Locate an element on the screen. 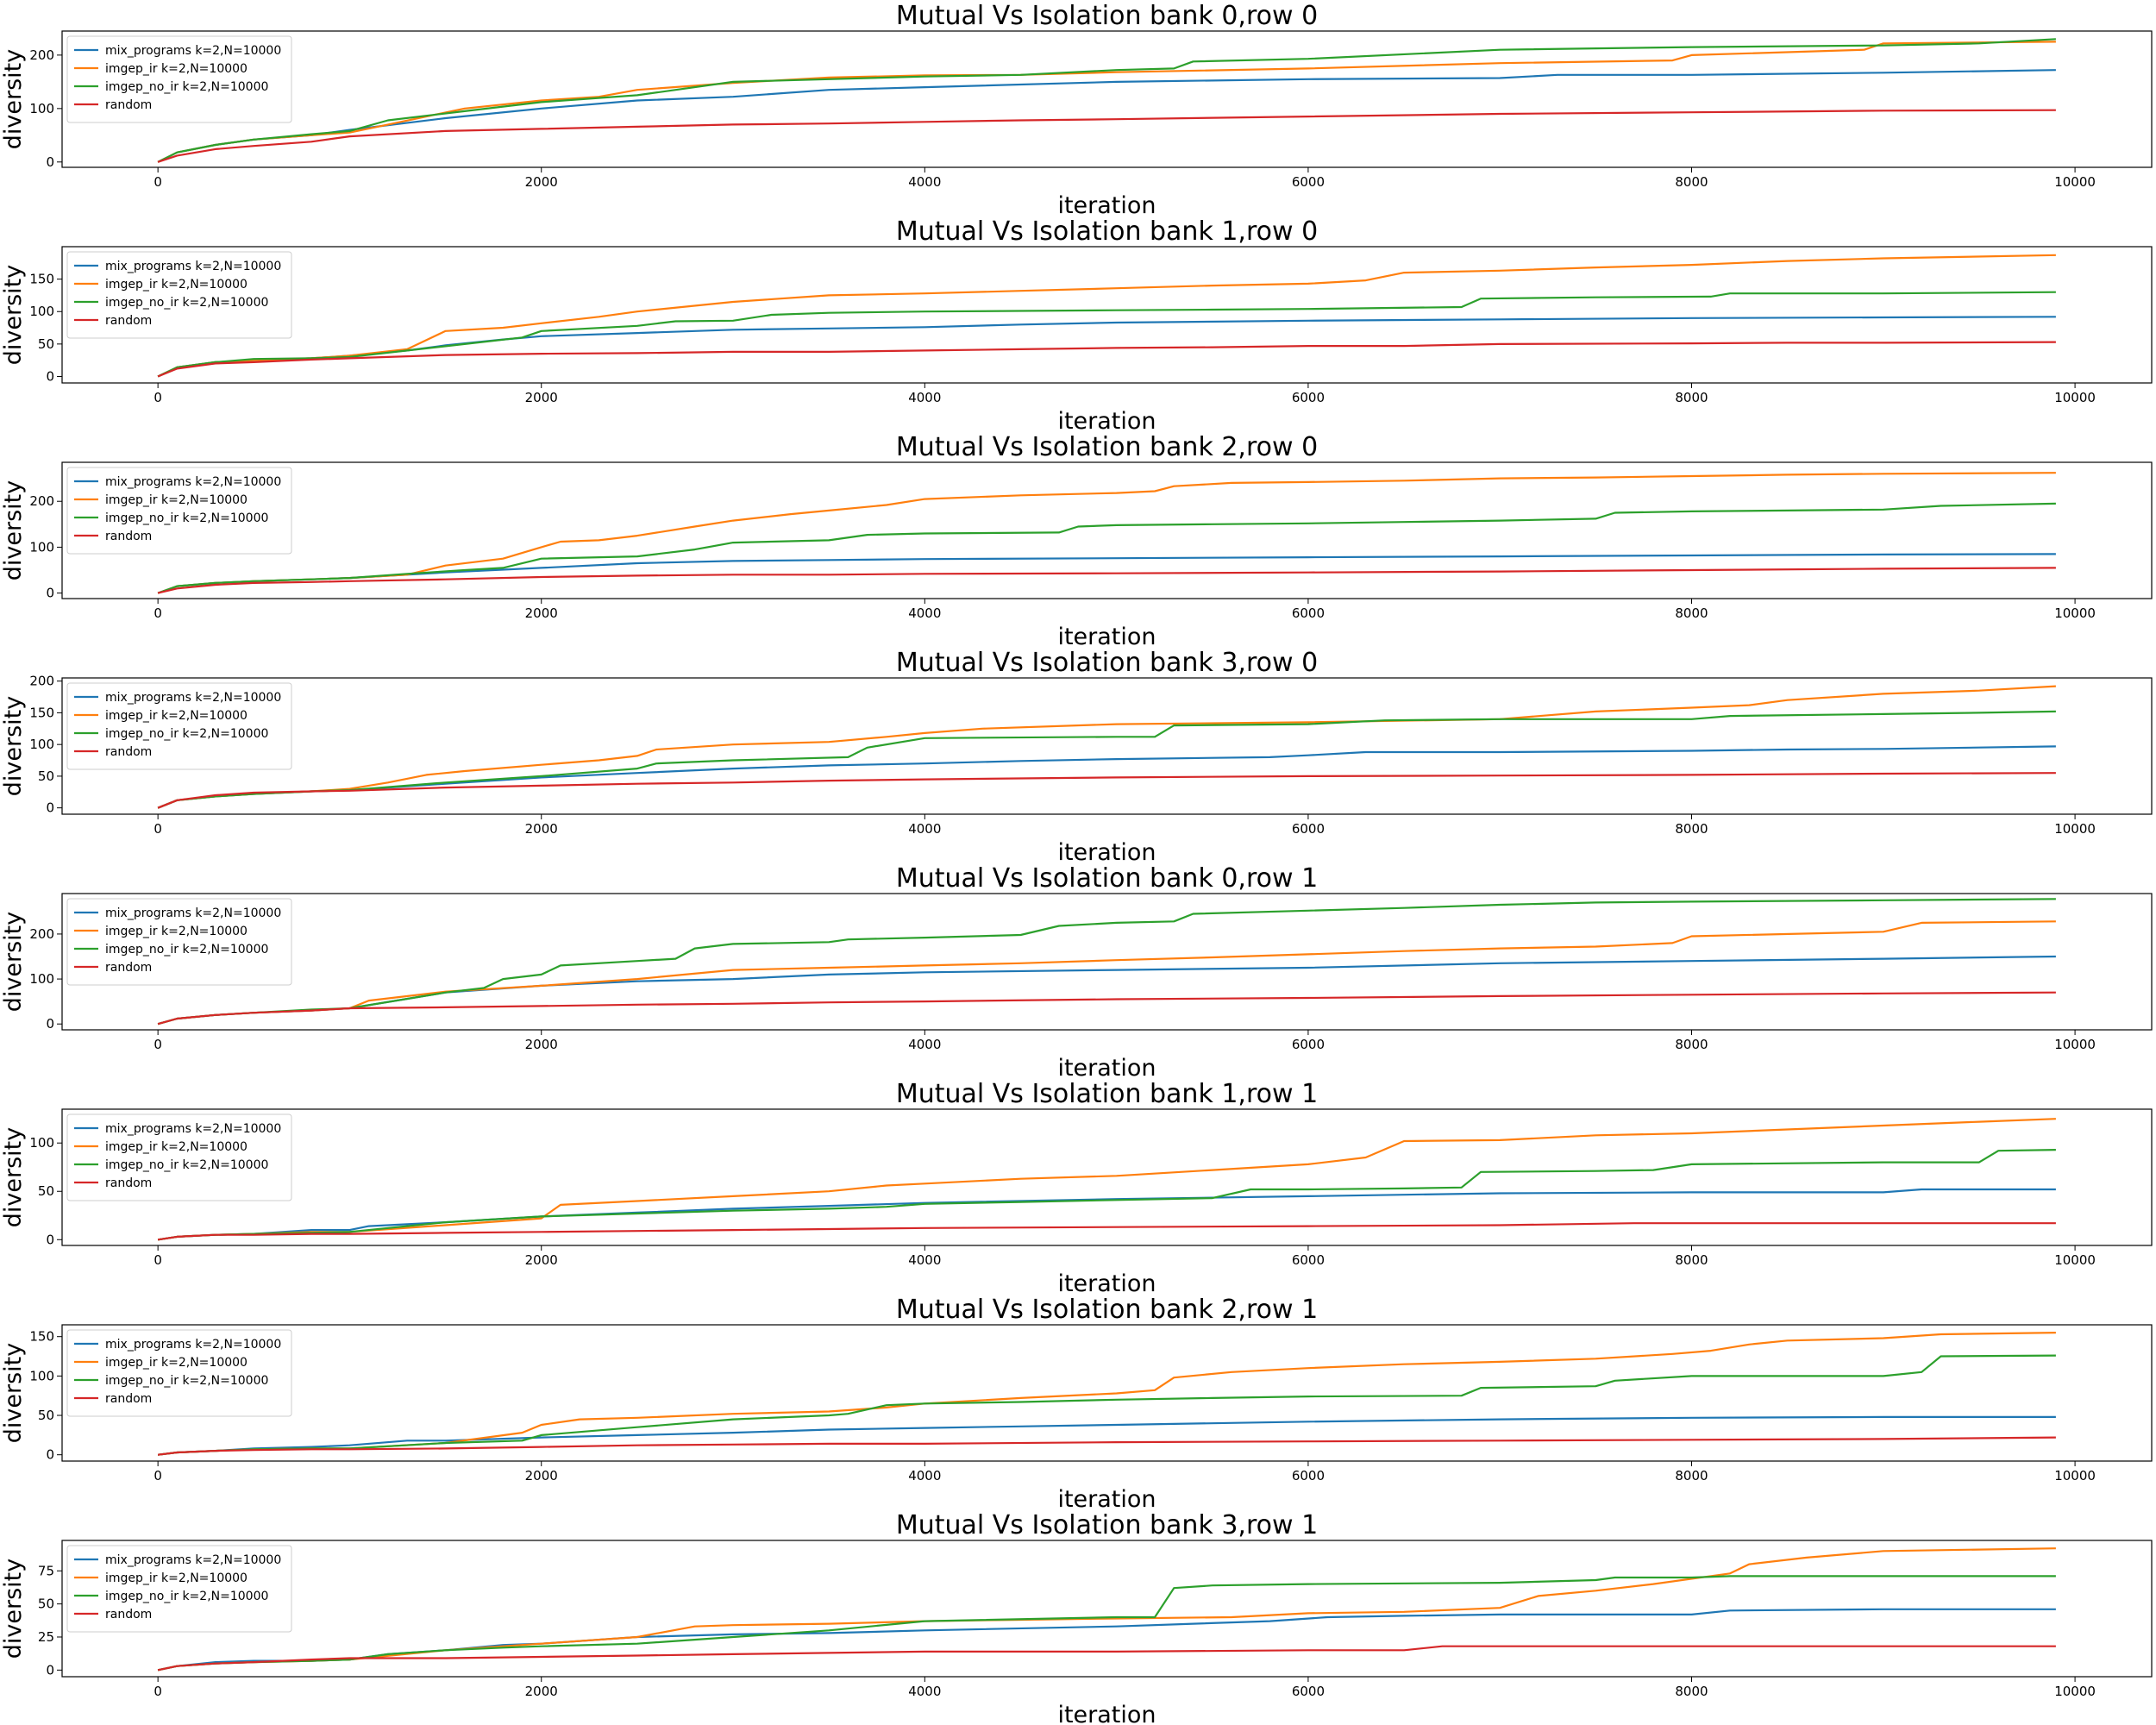 The width and height of the screenshot is (2156, 1725). subplot-title: Mutual Vs Isolation bank 3,row 1 is located at coordinates (1107, 1525).